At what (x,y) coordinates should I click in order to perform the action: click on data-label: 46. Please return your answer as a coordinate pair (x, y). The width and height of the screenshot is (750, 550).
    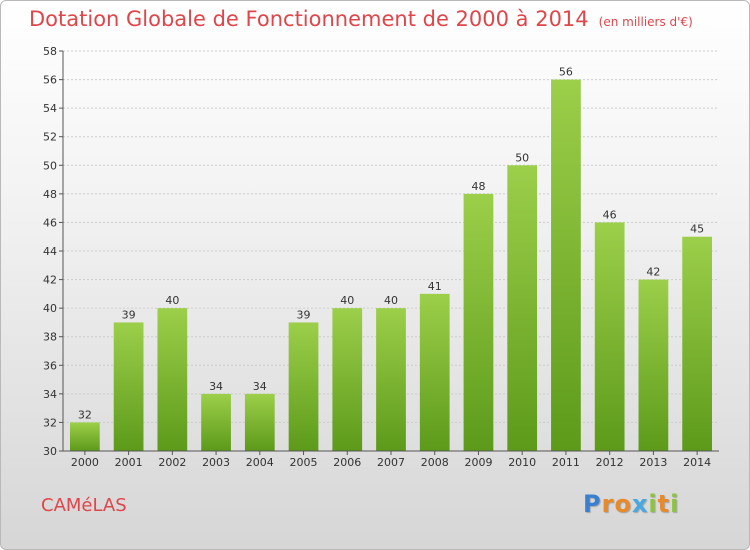
    Looking at the image, I should click on (610, 214).